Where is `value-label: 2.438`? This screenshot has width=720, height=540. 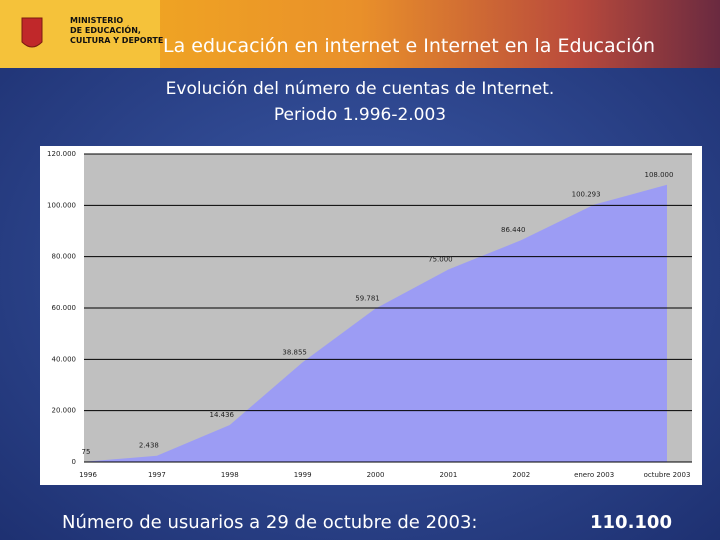
value-label: 2.438 is located at coordinates (149, 446).